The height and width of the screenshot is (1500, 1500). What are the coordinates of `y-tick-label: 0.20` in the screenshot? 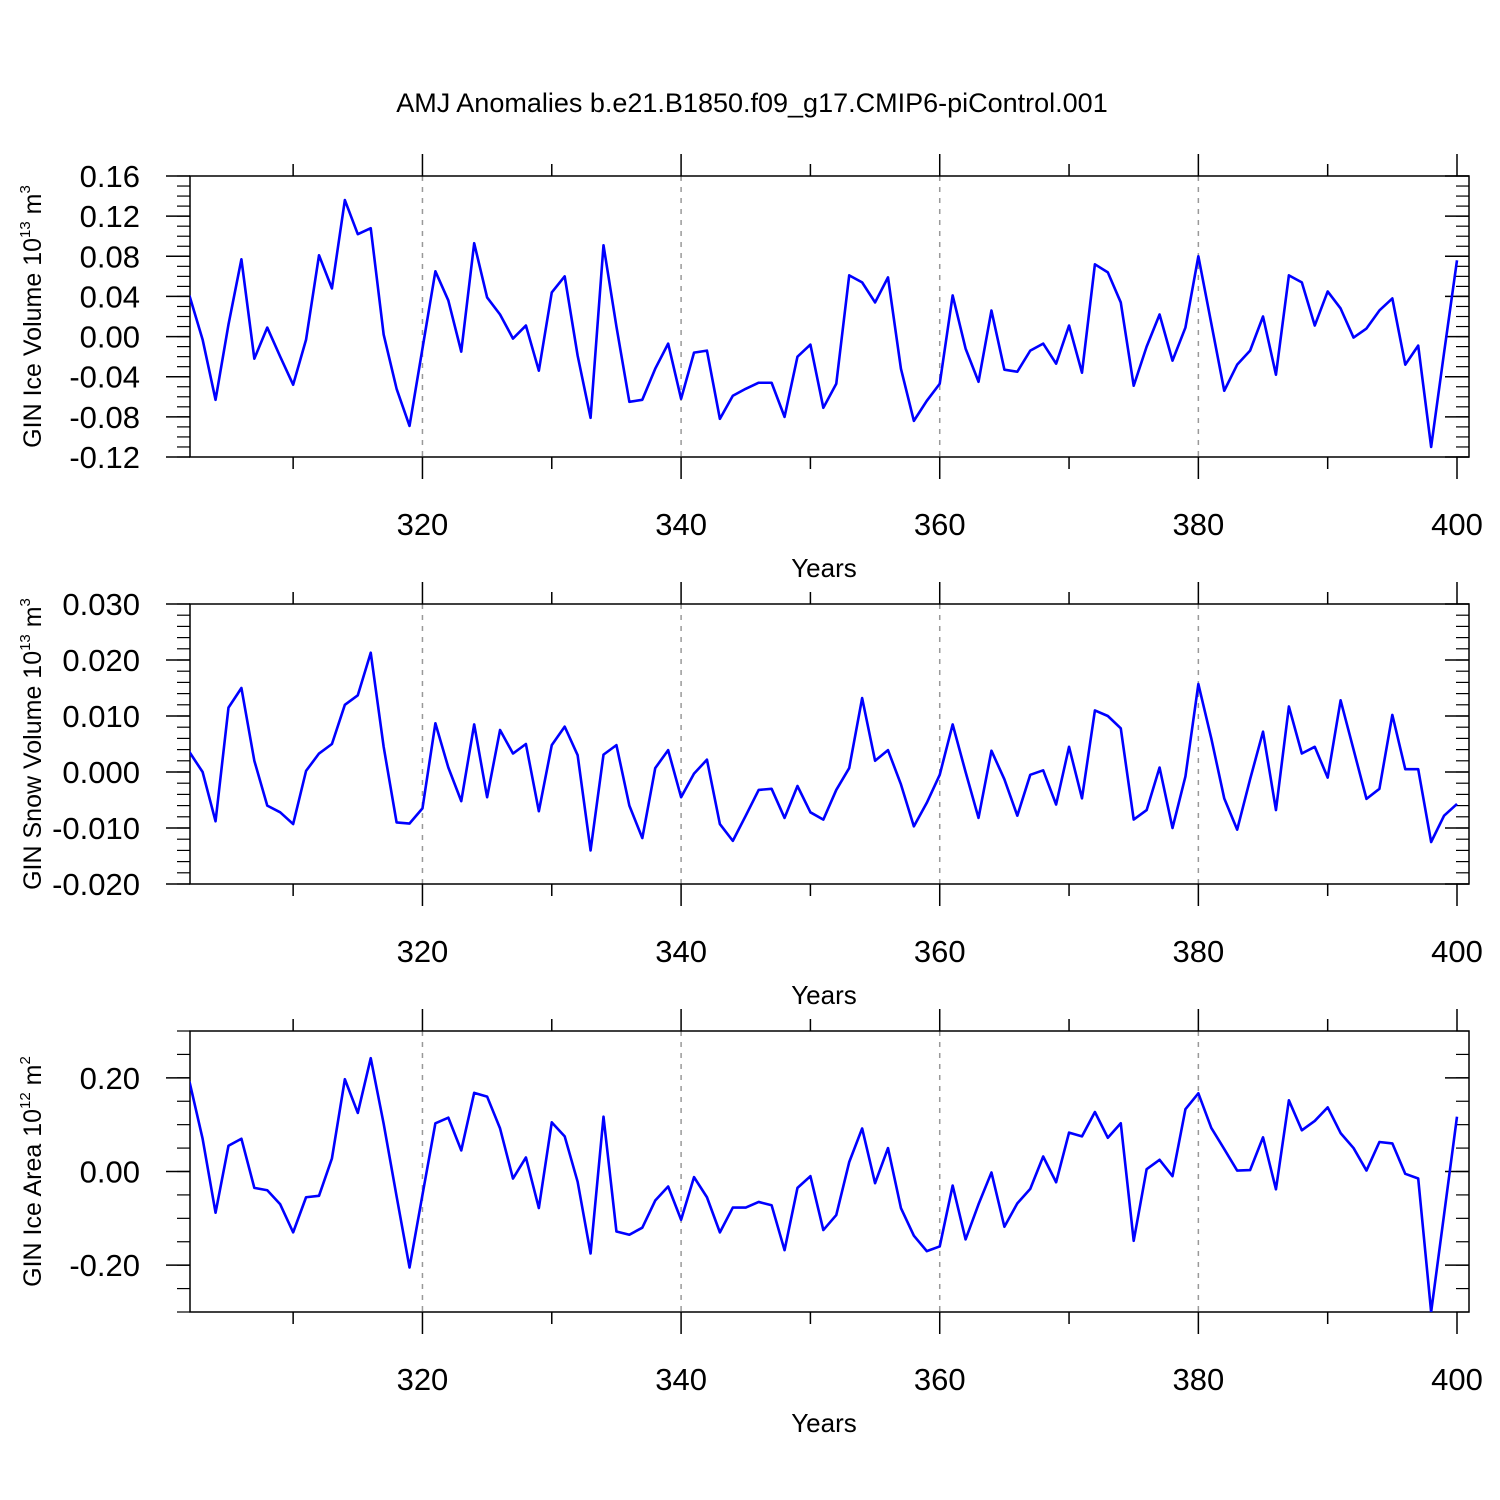 It's located at (110, 1078).